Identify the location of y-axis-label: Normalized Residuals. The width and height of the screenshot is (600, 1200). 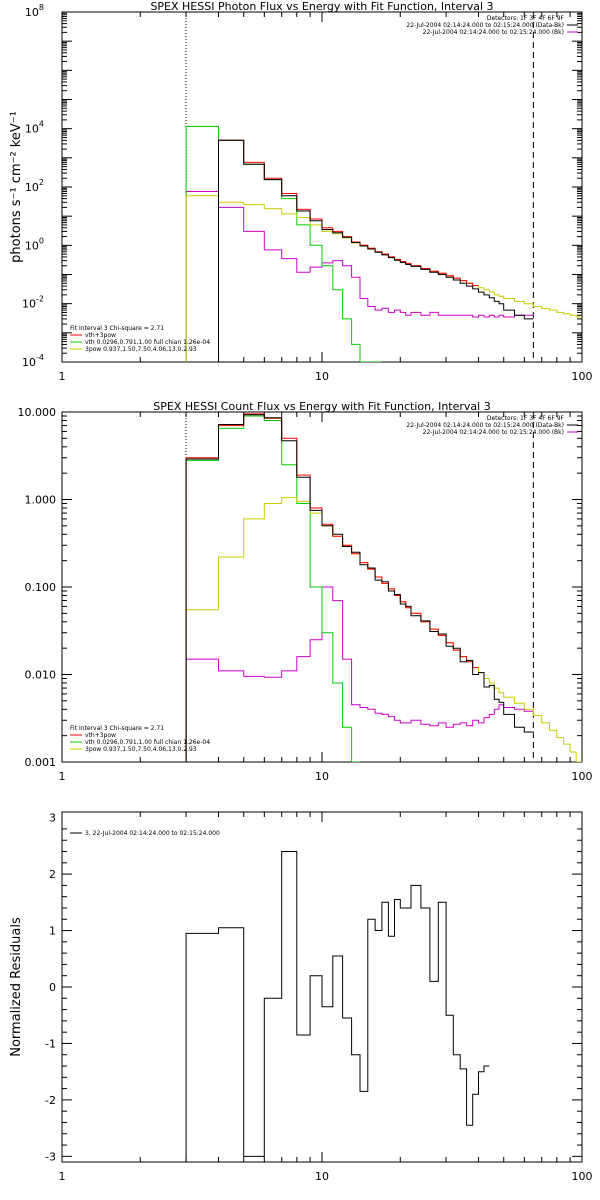
(16, 987).